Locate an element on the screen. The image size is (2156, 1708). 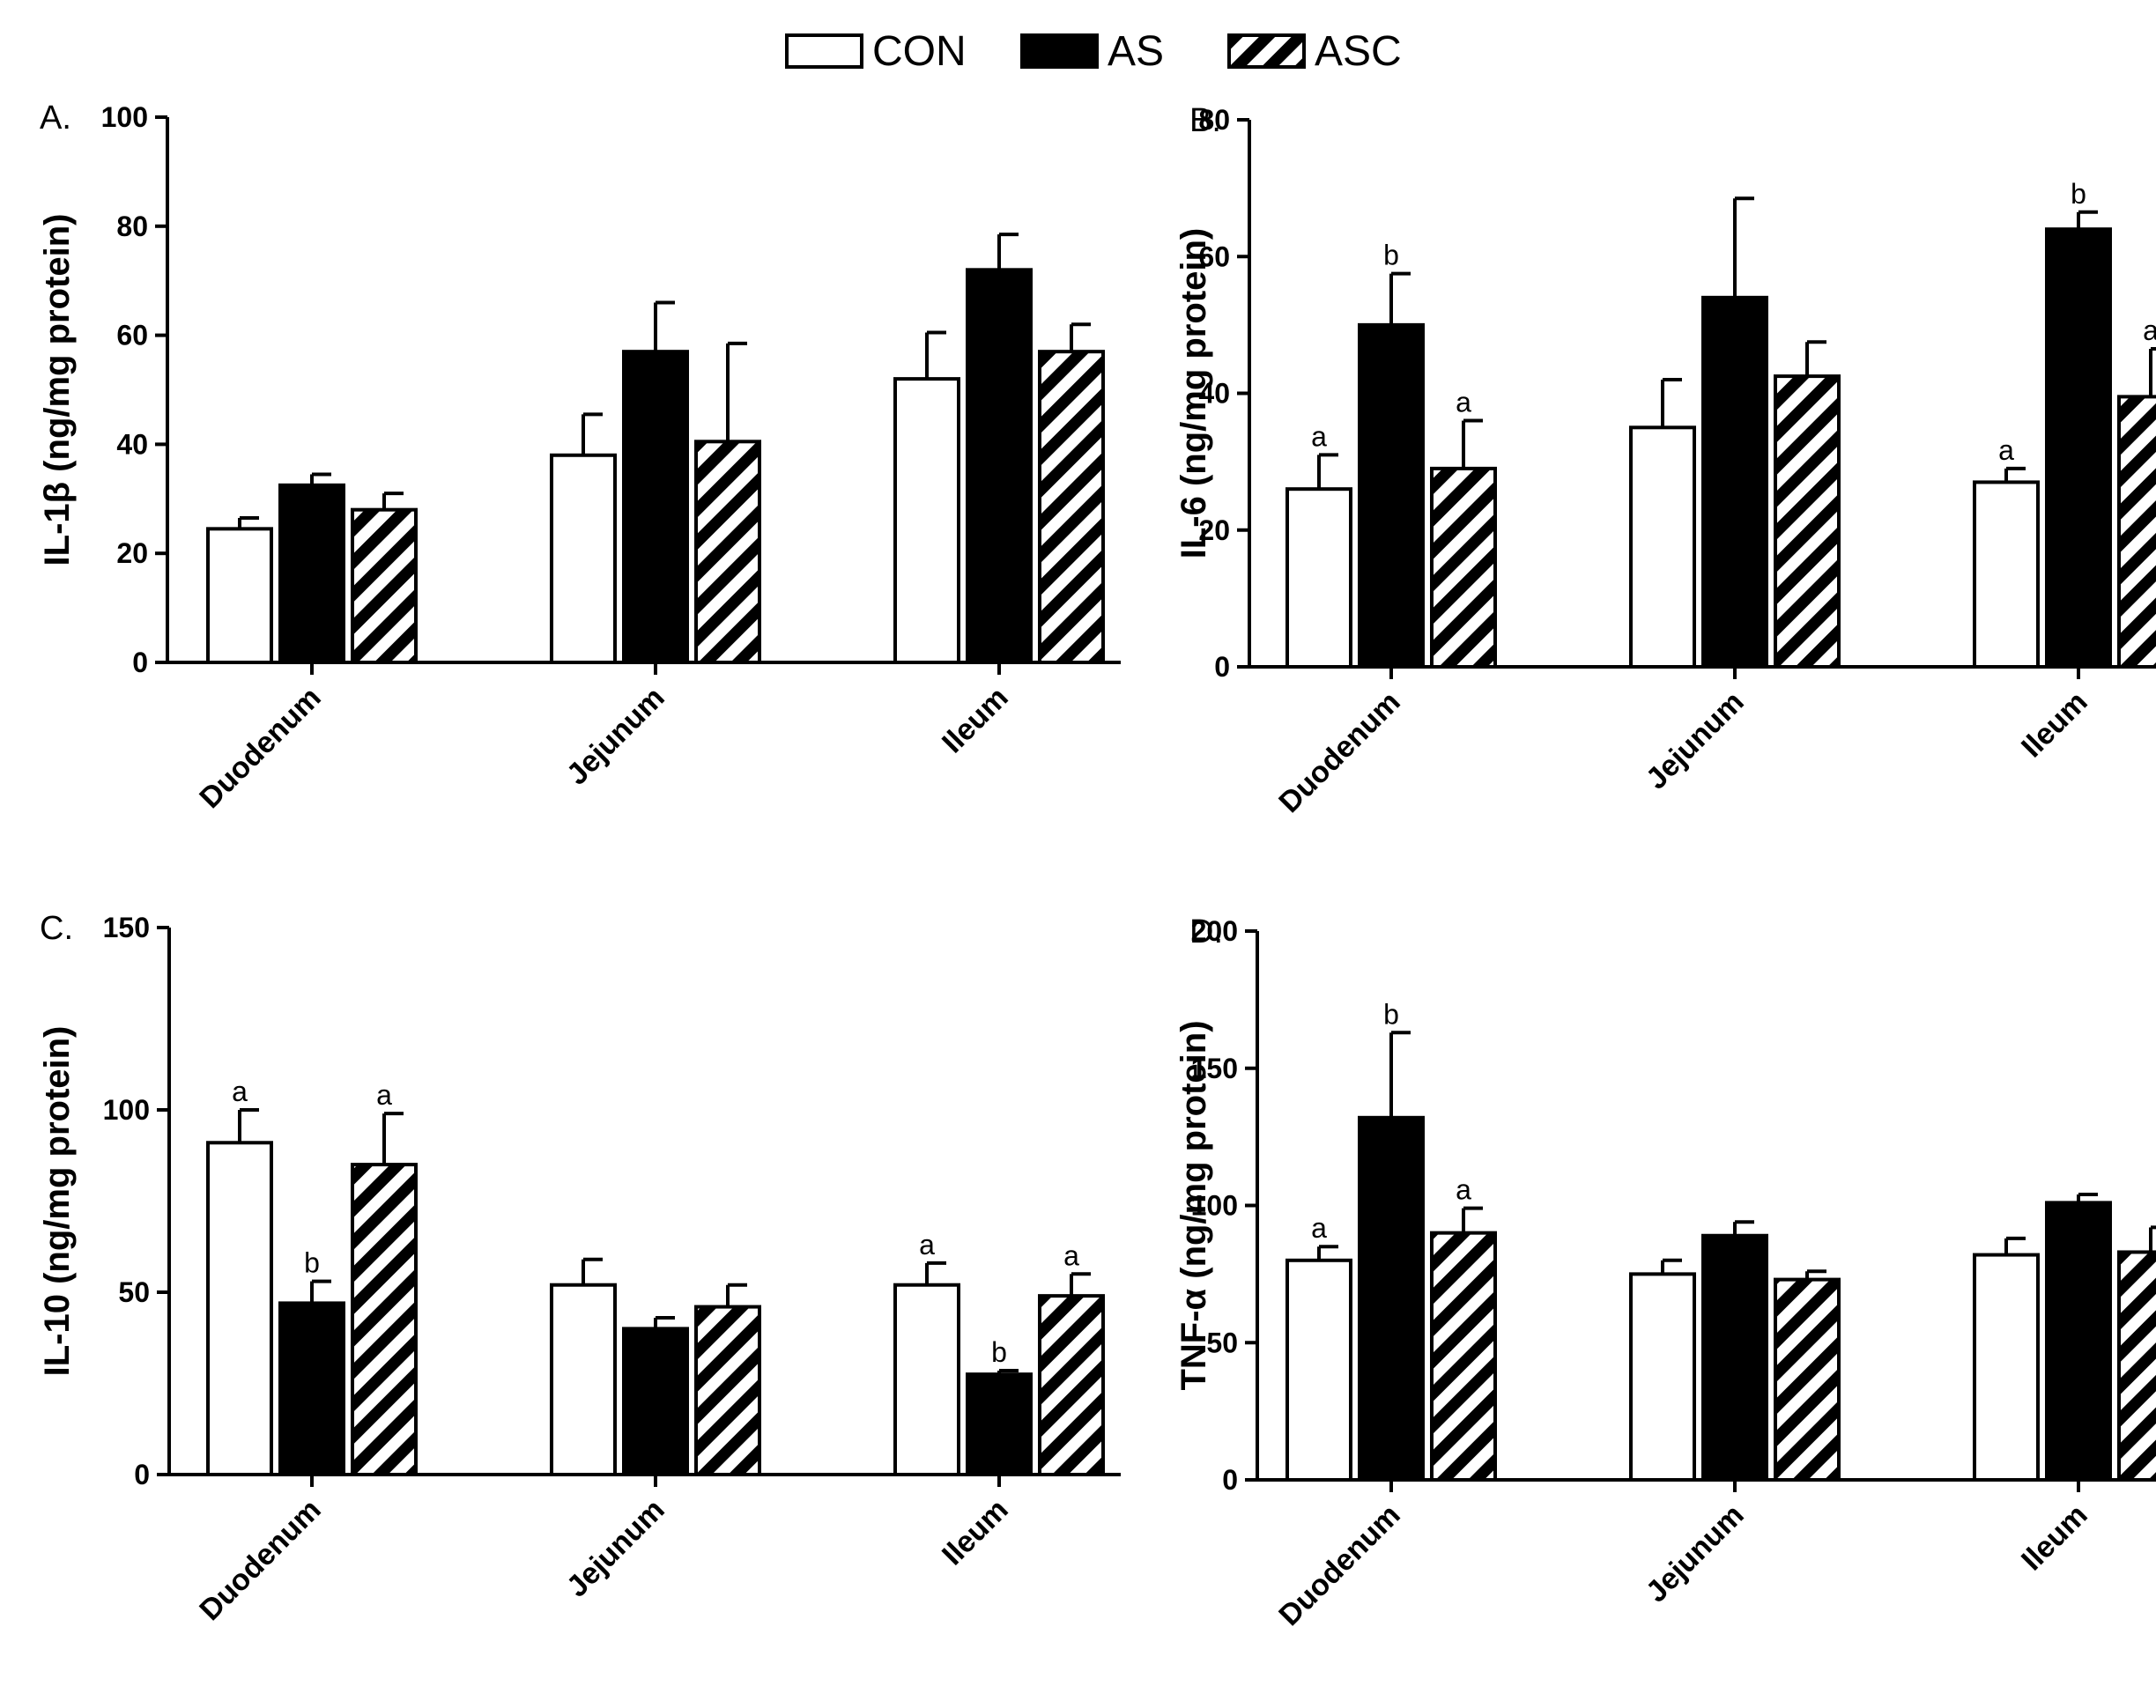
legend-label-as: AS is located at coordinates (1136, 52).